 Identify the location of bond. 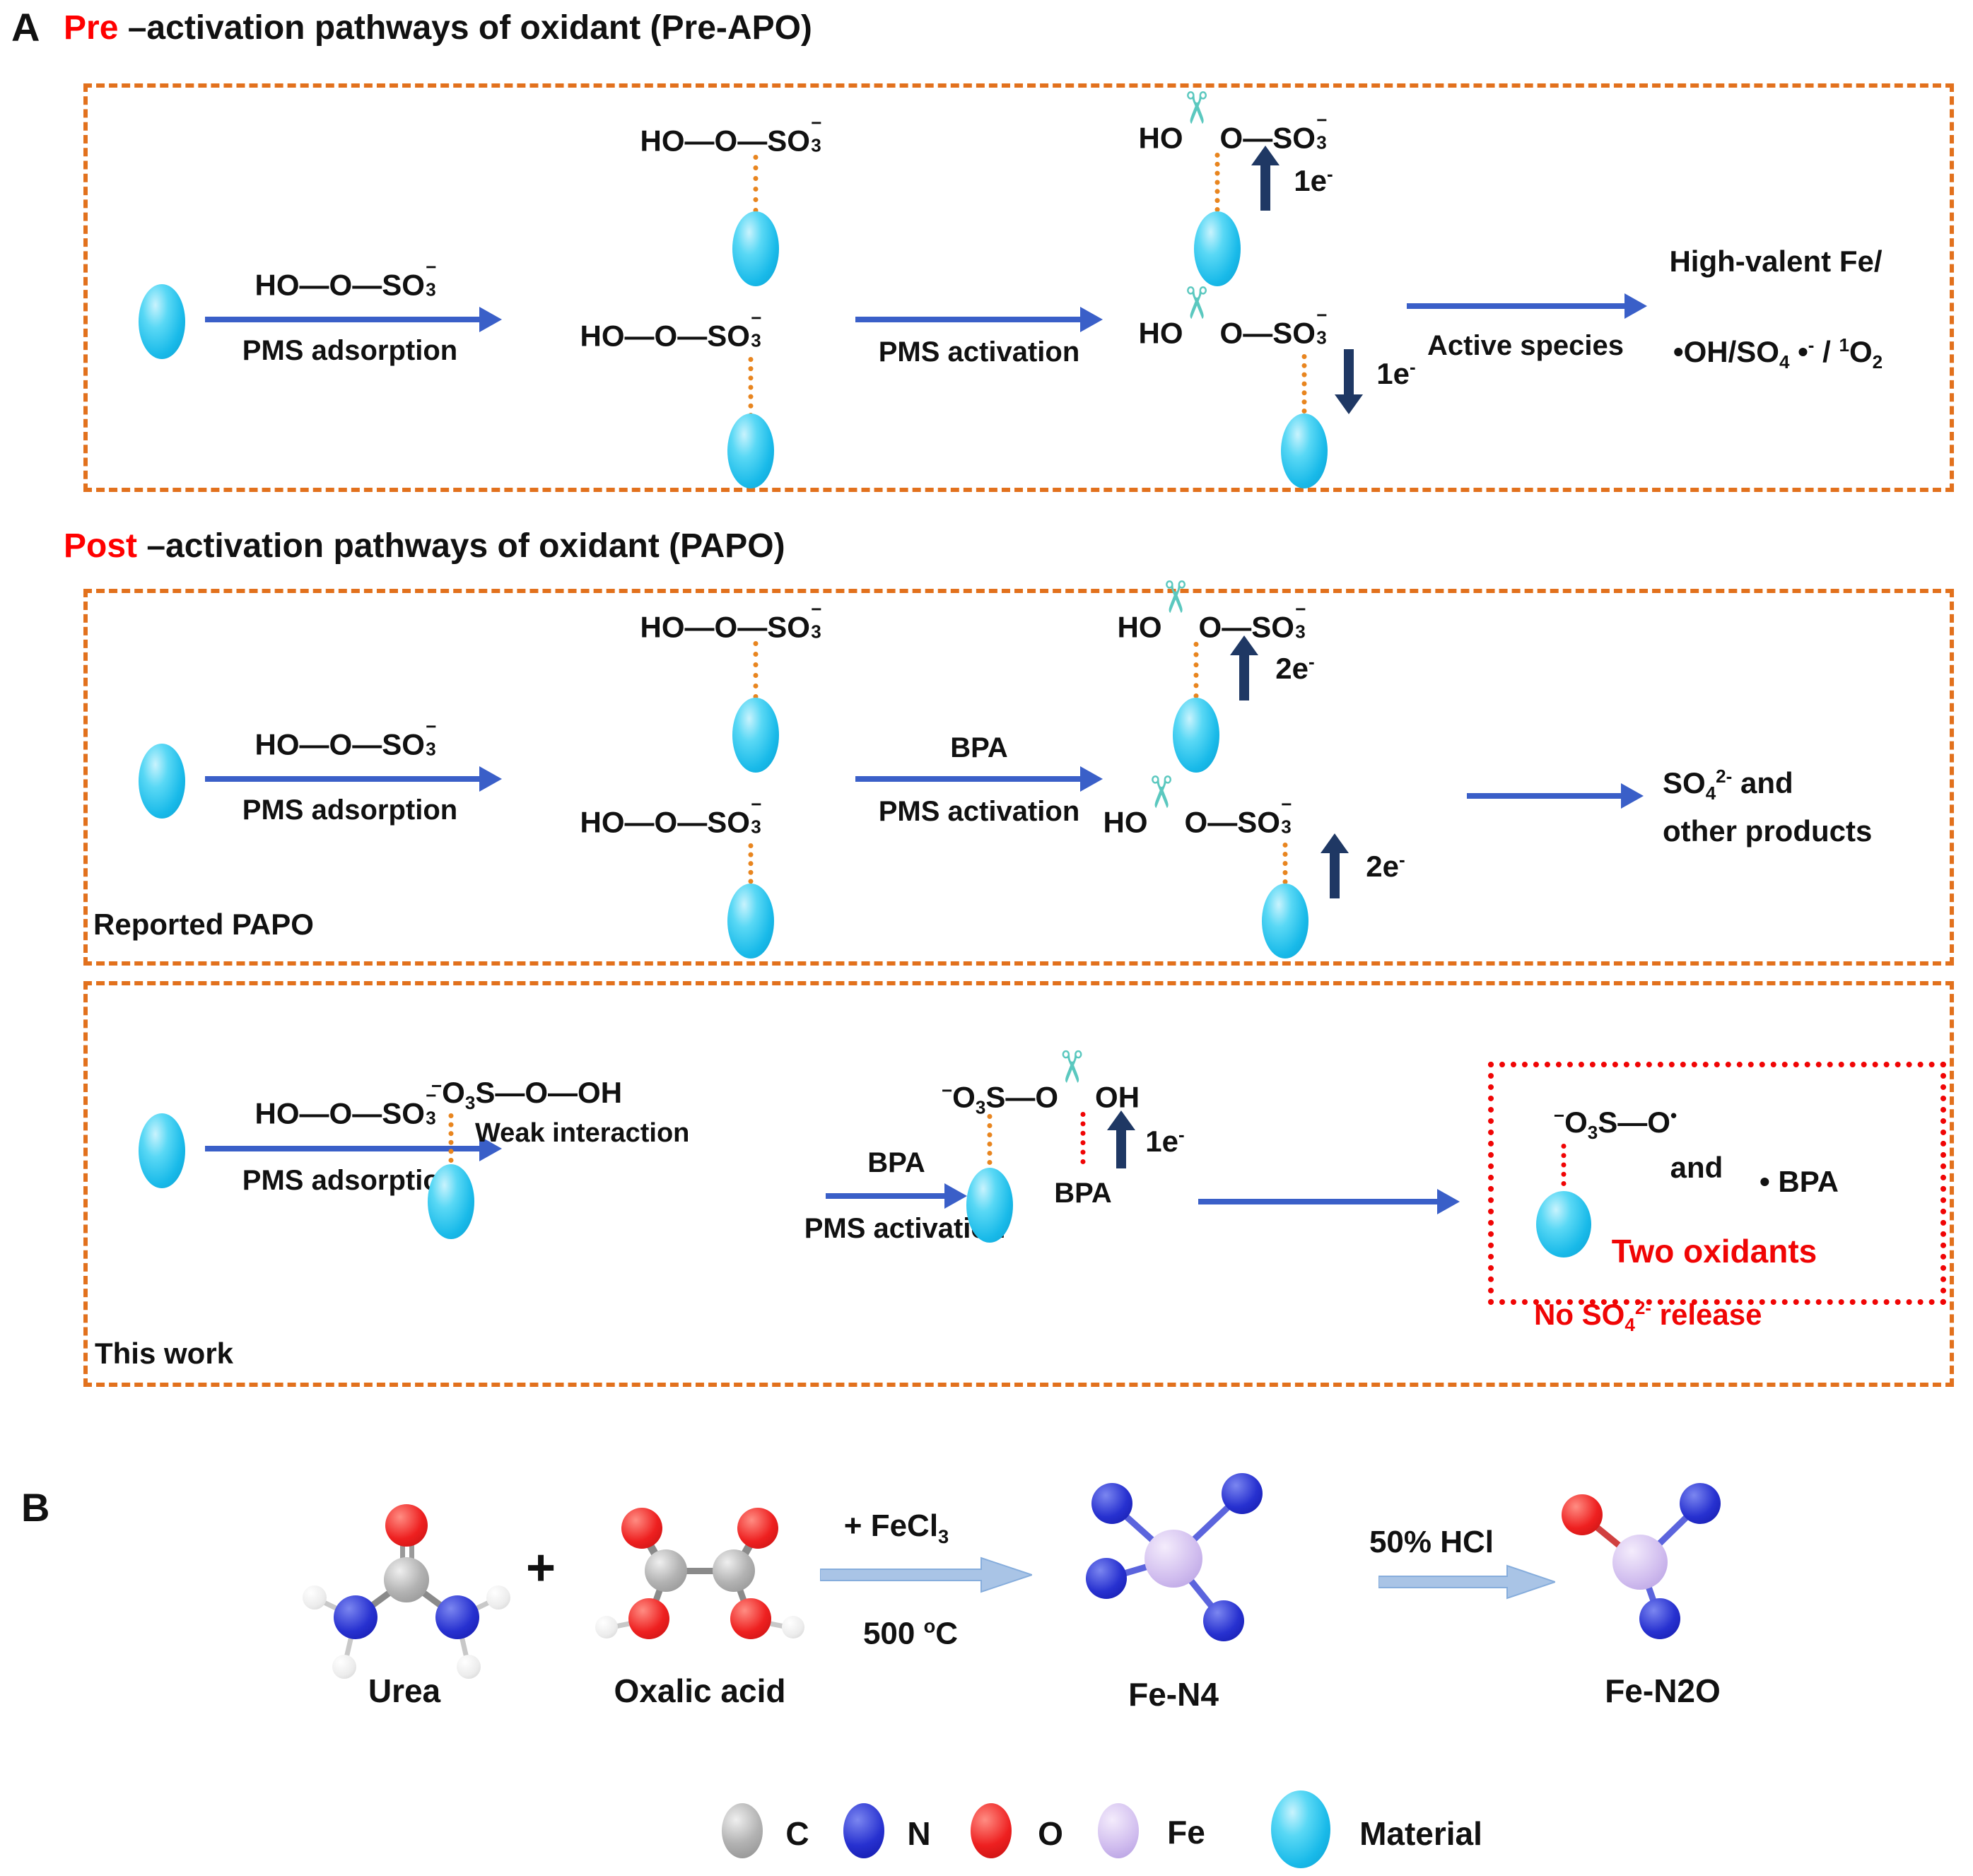
(700, 1571).